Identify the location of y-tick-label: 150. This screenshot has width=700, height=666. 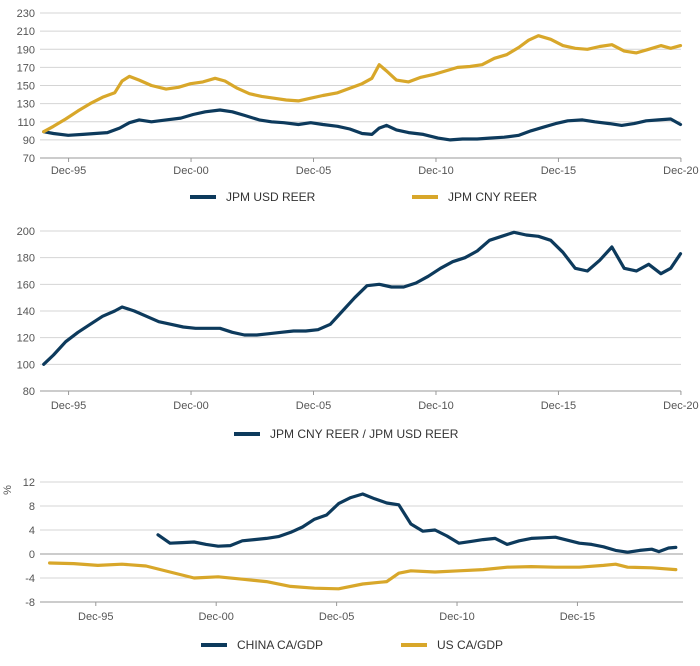
(26, 87).